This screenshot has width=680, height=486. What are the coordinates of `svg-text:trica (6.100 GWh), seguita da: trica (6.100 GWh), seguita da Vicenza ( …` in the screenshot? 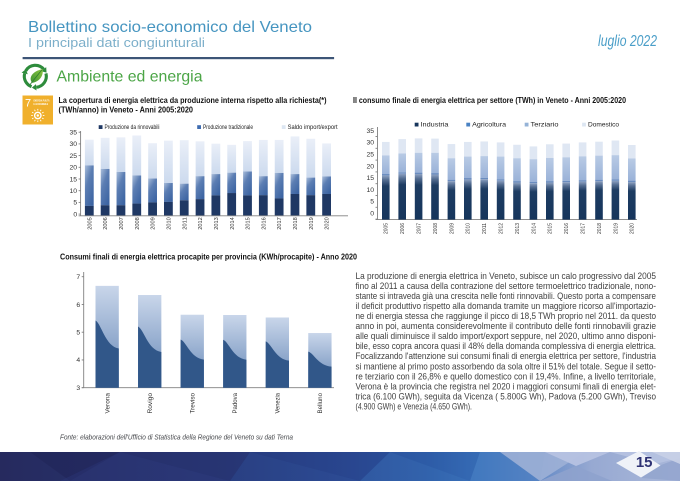 It's located at (506, 396).